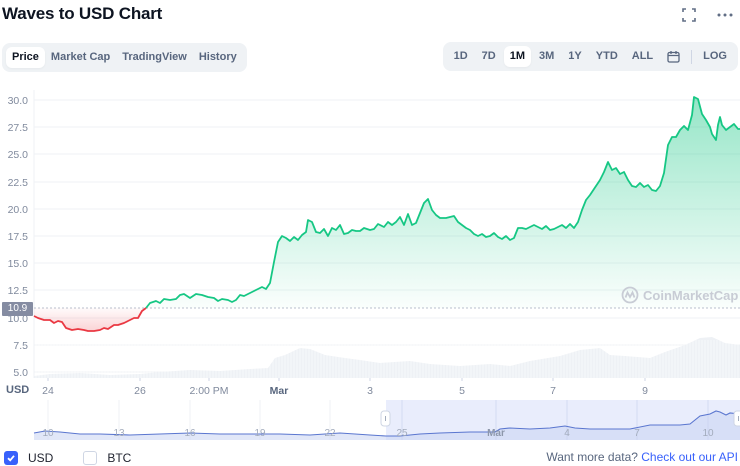 The height and width of the screenshot is (466, 740). What do you see at coordinates (217, 57) in the screenshot?
I see `tab-history: History` at bounding box center [217, 57].